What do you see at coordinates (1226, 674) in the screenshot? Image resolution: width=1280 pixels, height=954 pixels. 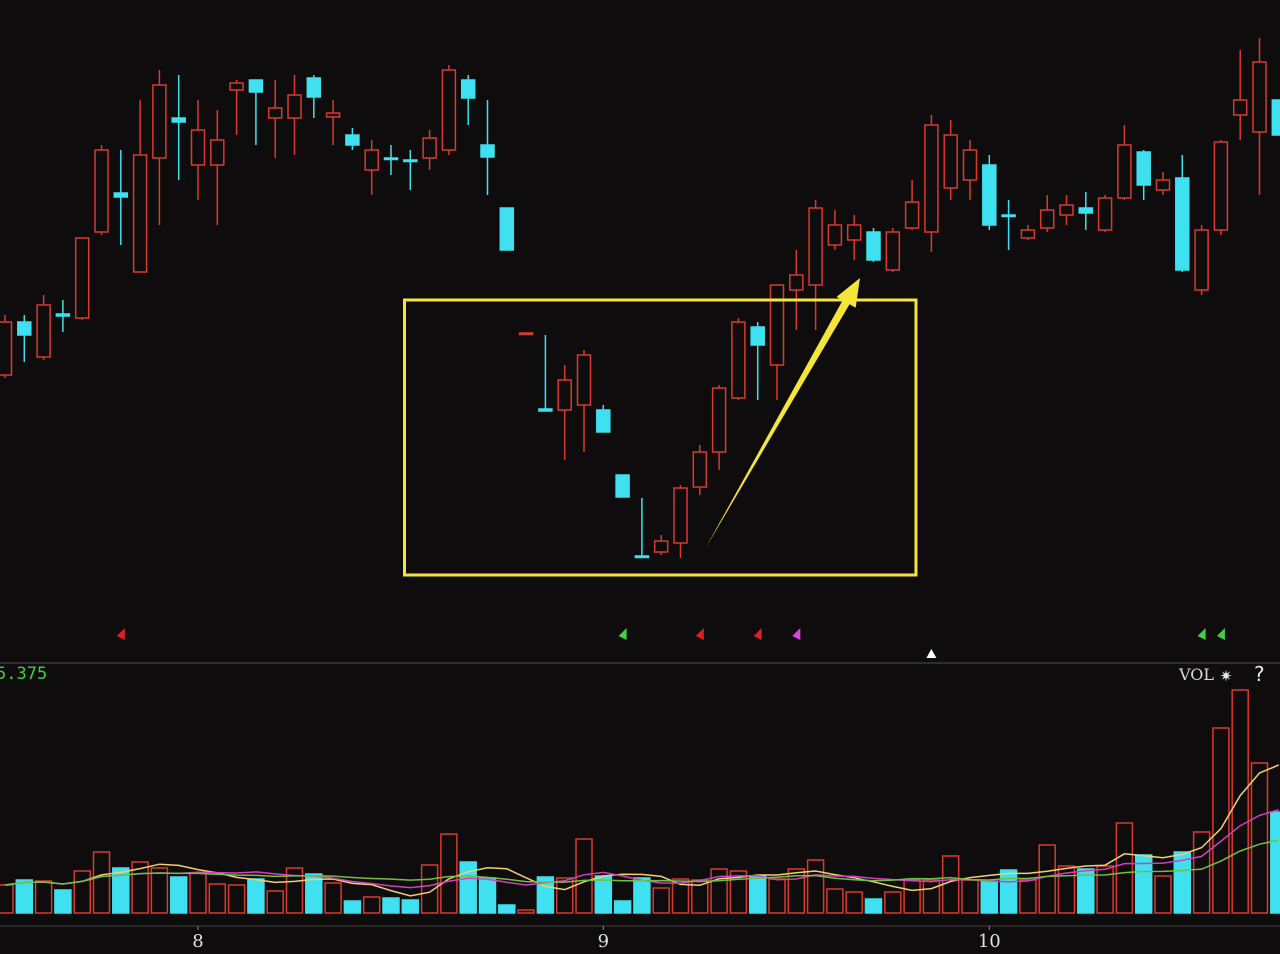 I see `gear-icon: ✷` at bounding box center [1226, 674].